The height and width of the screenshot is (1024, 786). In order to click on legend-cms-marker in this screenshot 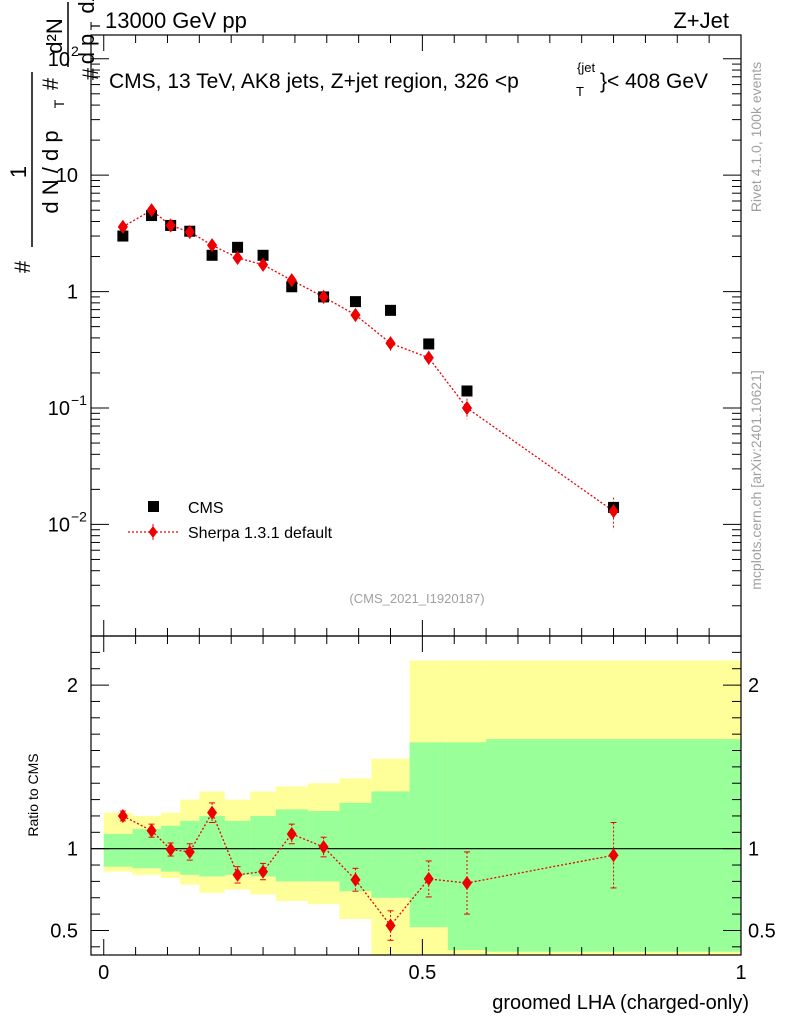, I will do `click(153, 506)`.